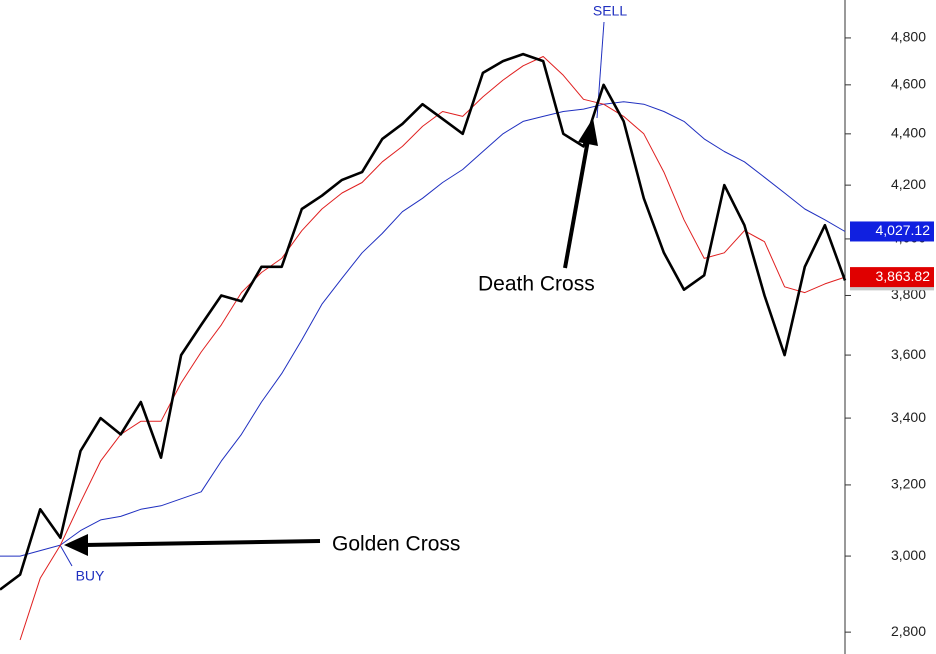 The image size is (936, 654). What do you see at coordinates (908, 354) in the screenshot?
I see `y-tick-label: 3,600` at bounding box center [908, 354].